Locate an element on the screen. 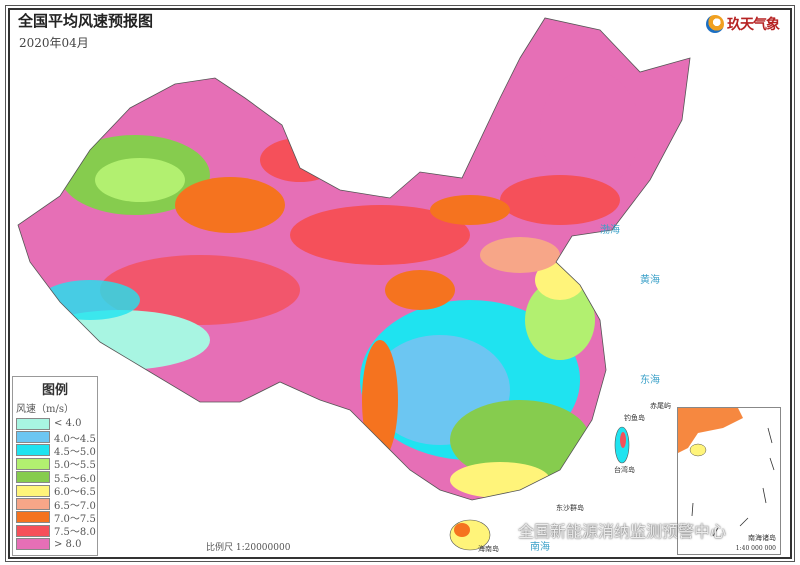 The width and height of the screenshot is (800, 565). legend-label: 6.0～6.5 is located at coordinates (75, 493).